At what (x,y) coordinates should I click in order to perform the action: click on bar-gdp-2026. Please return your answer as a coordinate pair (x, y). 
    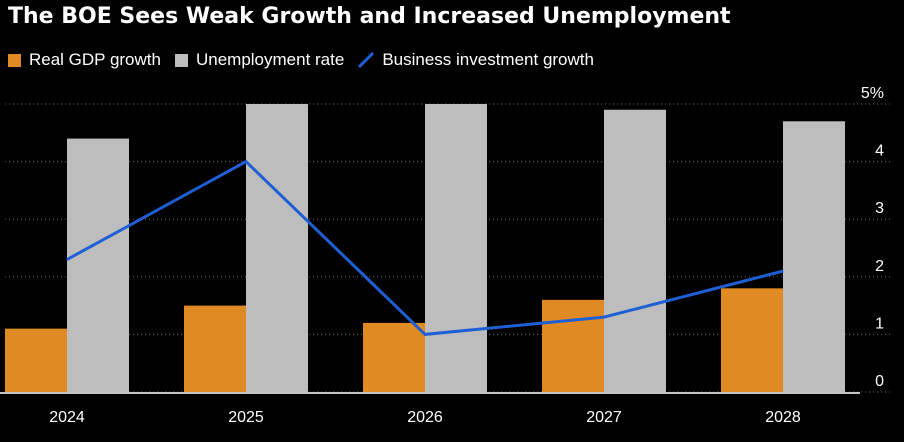
    Looking at the image, I should click on (394, 357).